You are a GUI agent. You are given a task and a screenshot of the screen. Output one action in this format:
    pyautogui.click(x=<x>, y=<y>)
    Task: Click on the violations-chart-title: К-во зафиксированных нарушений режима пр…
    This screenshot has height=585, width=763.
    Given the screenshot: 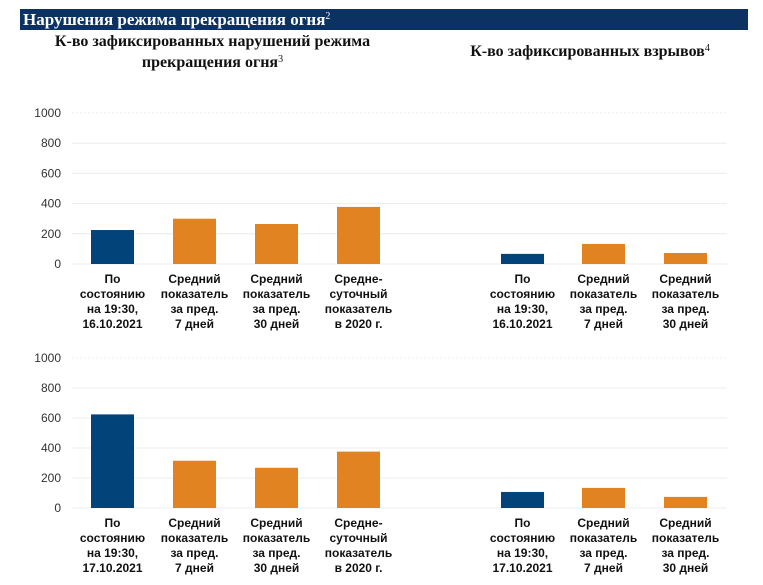 What is the action you would take?
    pyautogui.click(x=212, y=52)
    